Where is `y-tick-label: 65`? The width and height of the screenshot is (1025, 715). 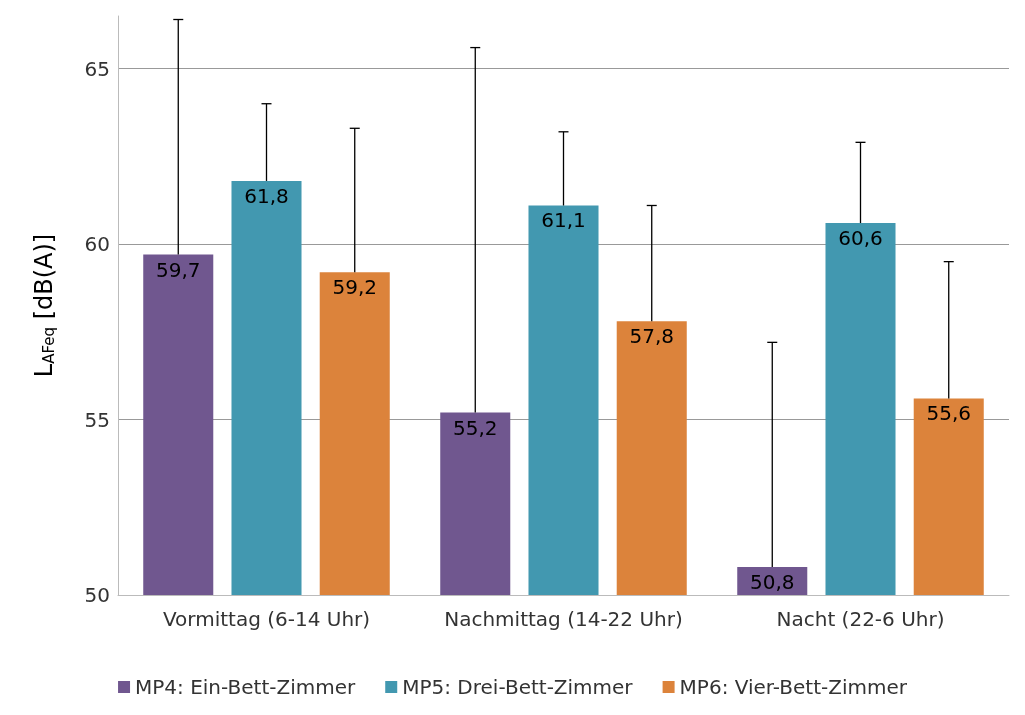 y-tick-label: 65 is located at coordinates (97, 68).